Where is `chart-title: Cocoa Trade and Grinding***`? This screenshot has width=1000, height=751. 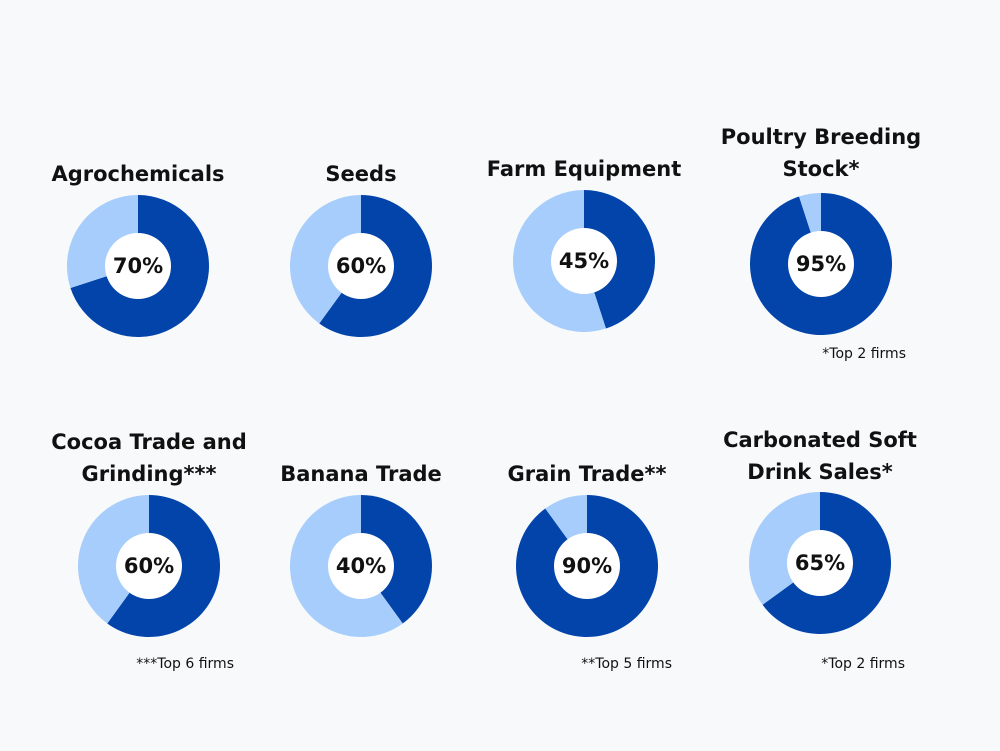
chart-title: Cocoa Trade and Grinding*** is located at coordinates (149, 458).